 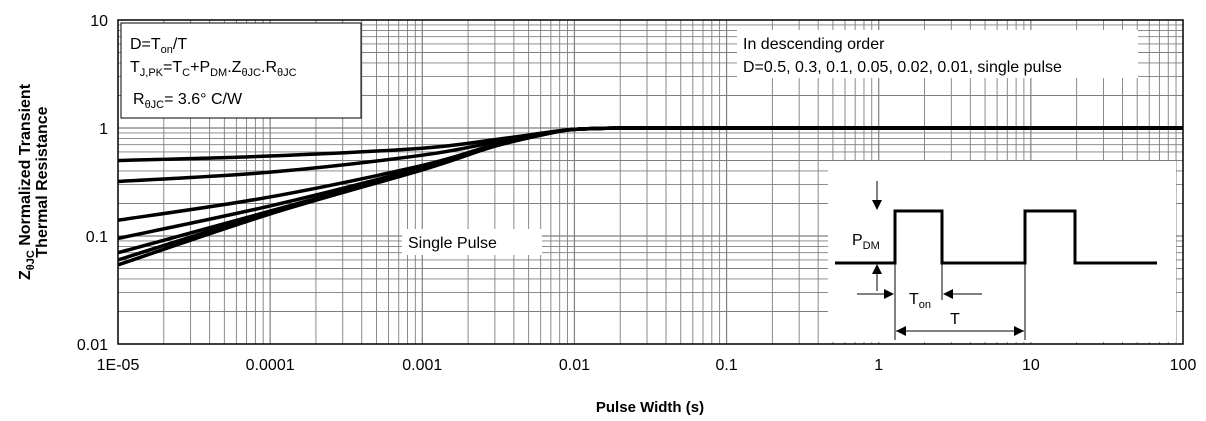 What do you see at coordinates (574, 365) in the screenshot?
I see `x-tick-label: 0.01` at bounding box center [574, 365].